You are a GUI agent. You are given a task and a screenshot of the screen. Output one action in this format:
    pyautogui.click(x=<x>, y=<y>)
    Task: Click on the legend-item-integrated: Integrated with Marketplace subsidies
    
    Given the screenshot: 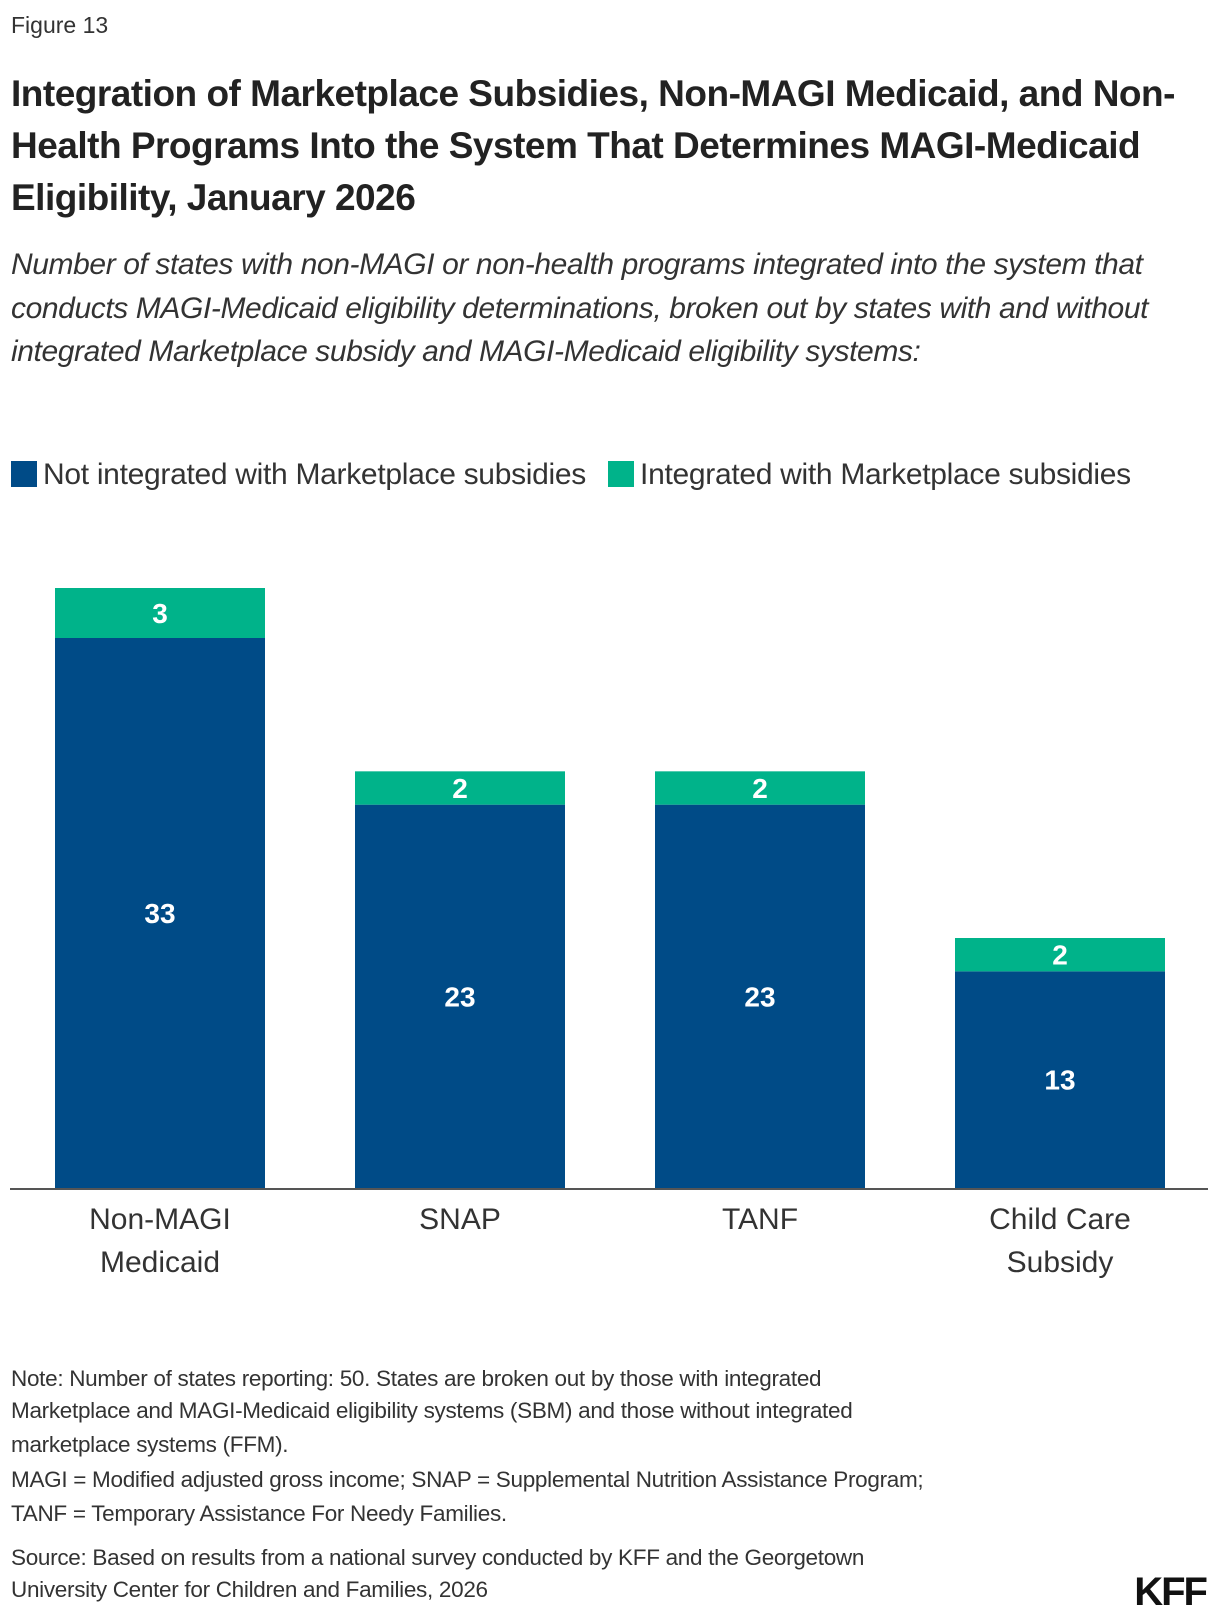 What is the action you would take?
    pyautogui.click(x=869, y=474)
    